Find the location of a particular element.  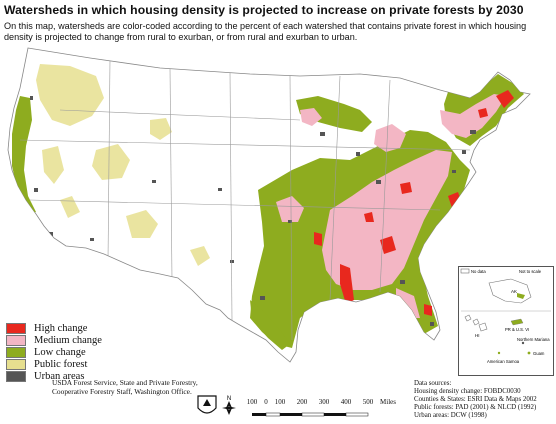

inset-label: American Samoa is located at coordinates (503, 361).